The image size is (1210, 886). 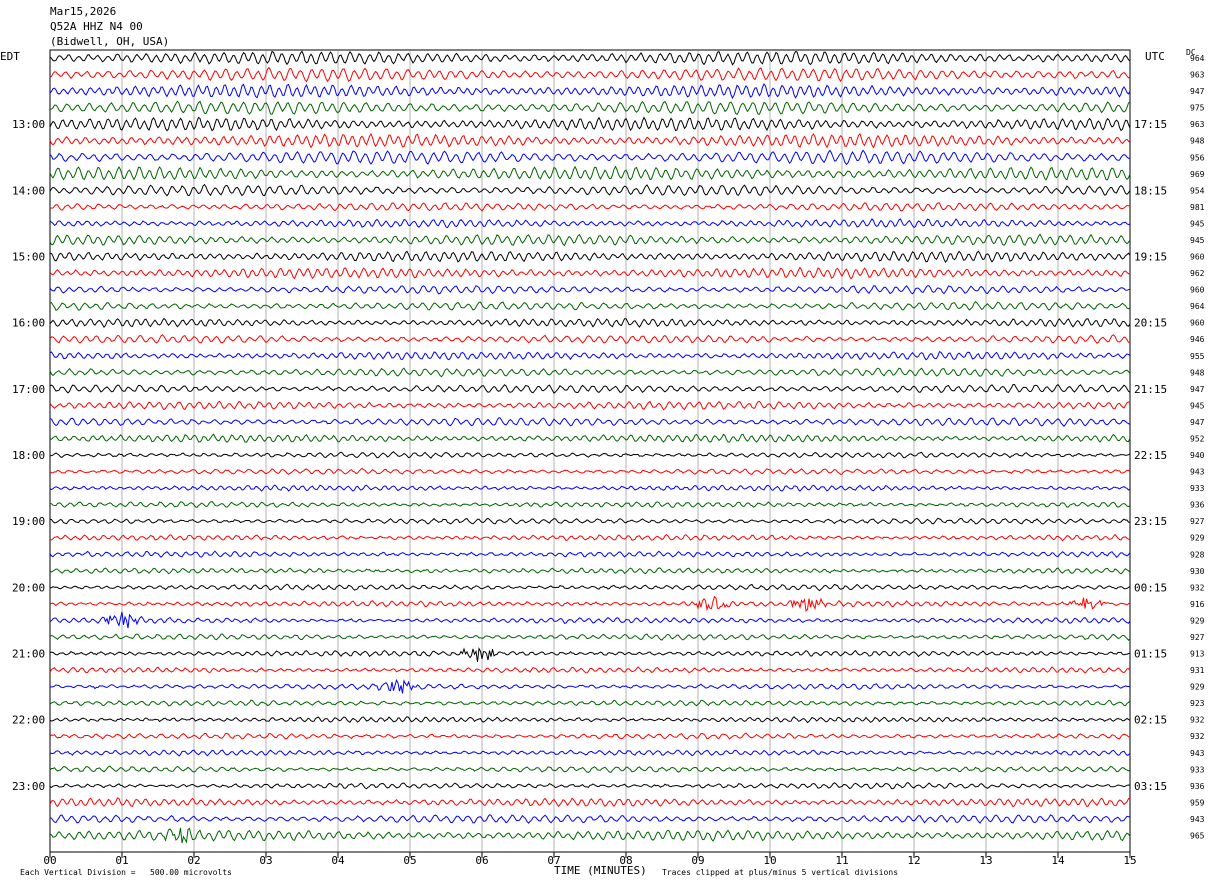 I want to click on x-tick-label: 05, so click(x=409, y=860).